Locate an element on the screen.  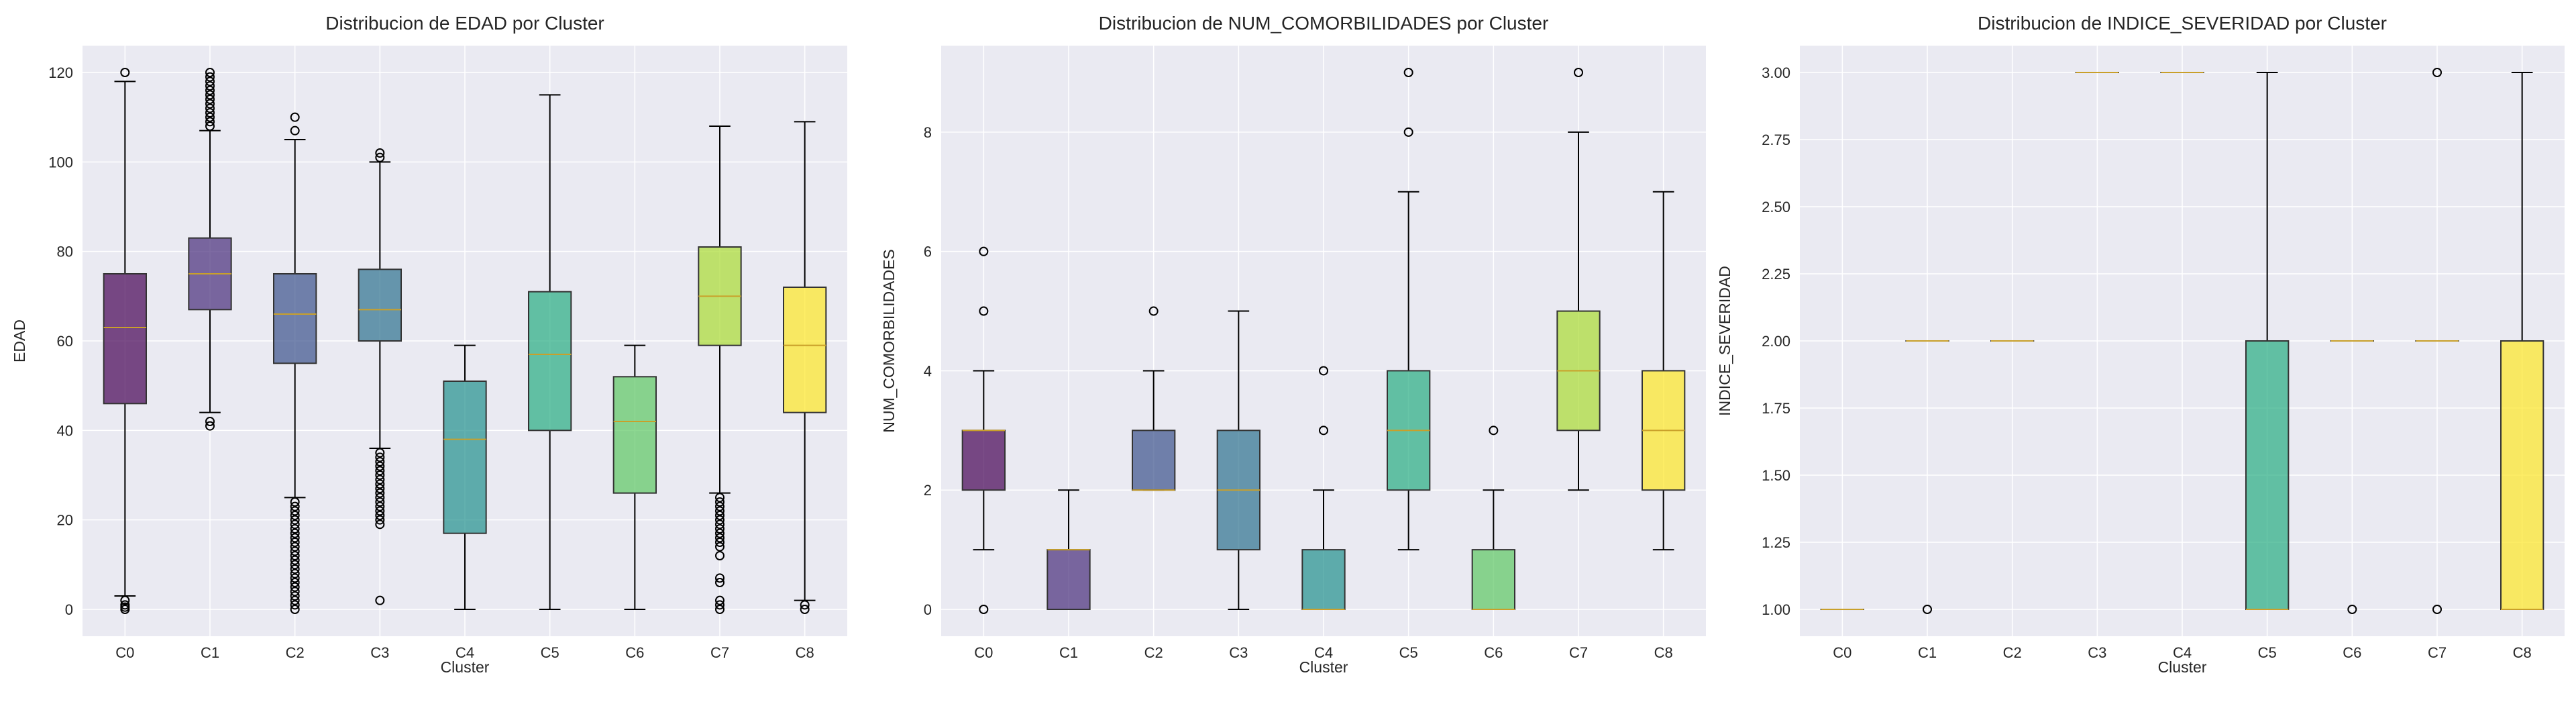
box-C7 is located at coordinates (2437, 341).